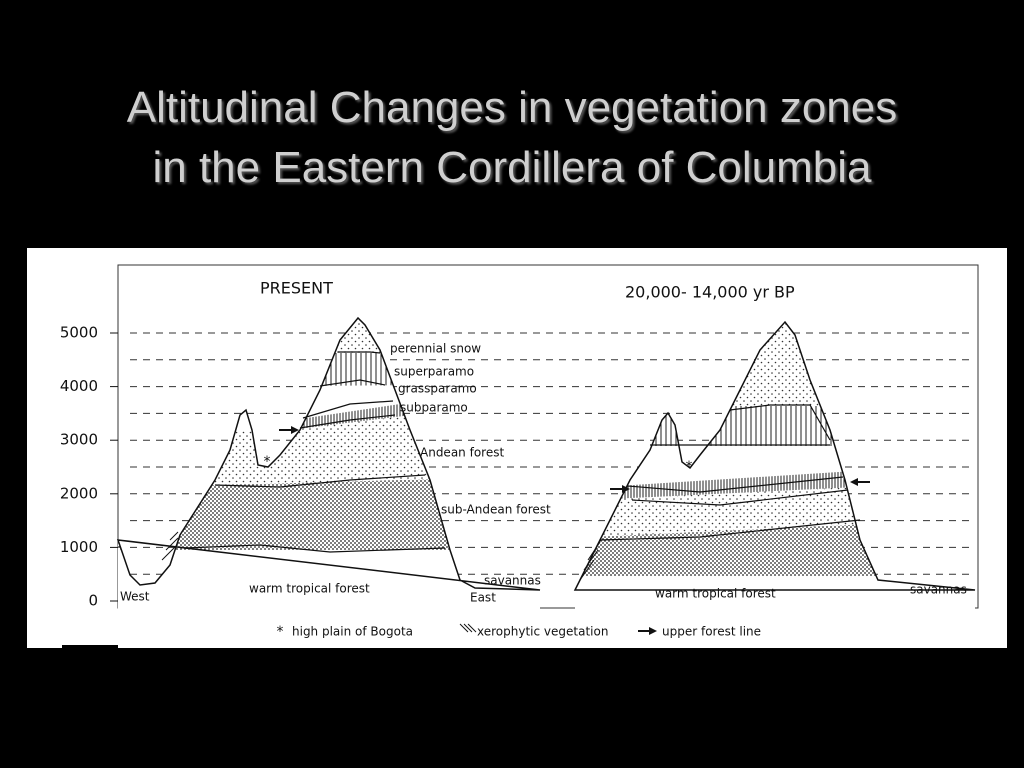  Describe the element at coordinates (135, 597) in the screenshot. I see `direction-label: West` at that location.